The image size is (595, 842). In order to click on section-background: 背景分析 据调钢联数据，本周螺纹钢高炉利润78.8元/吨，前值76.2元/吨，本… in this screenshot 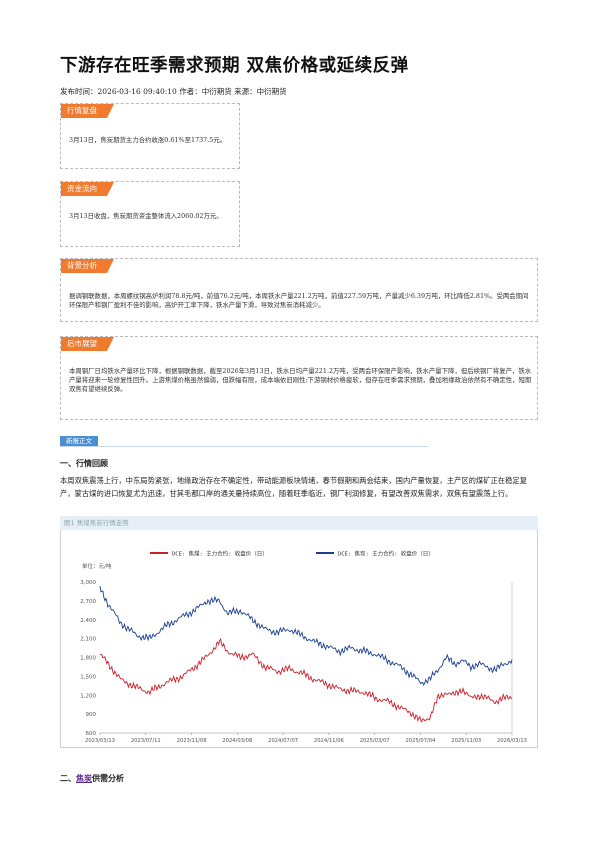, I will do `click(299, 290)`.